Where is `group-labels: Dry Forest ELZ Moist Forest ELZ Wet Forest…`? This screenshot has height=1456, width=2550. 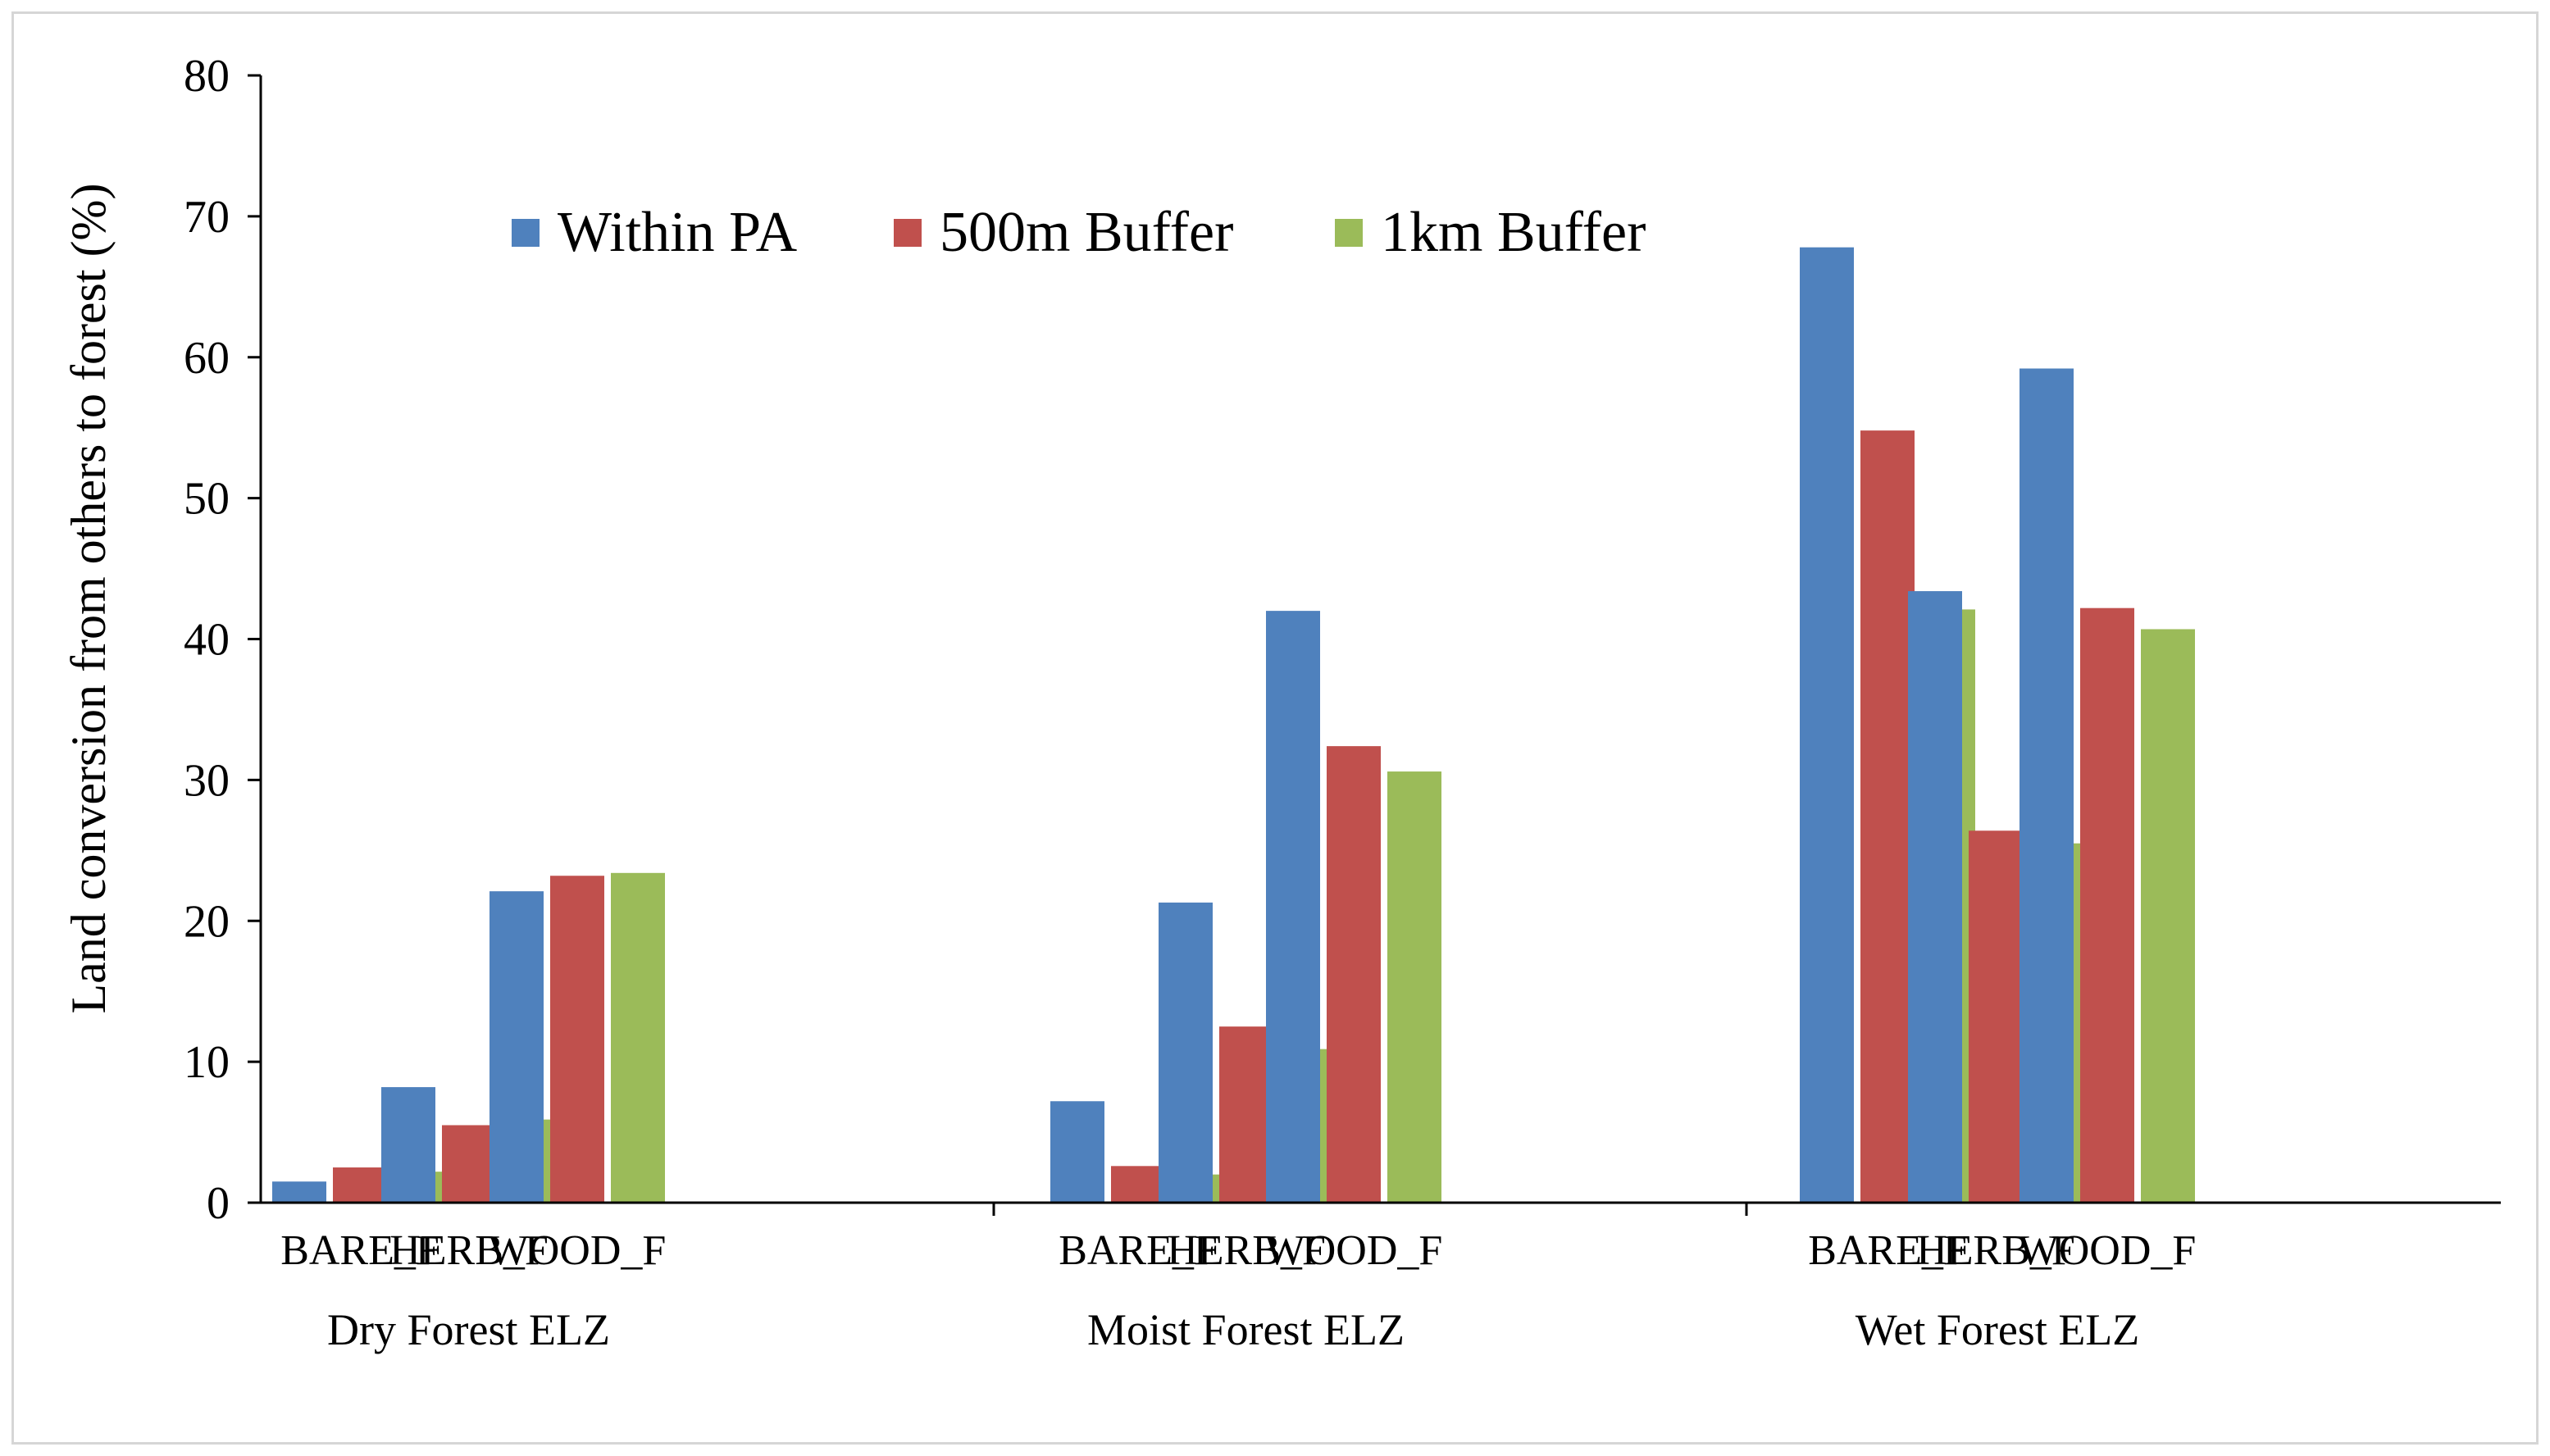 group-labels: Dry Forest ELZ Moist Forest ELZ Wet Forest… is located at coordinates (1233, 1329).